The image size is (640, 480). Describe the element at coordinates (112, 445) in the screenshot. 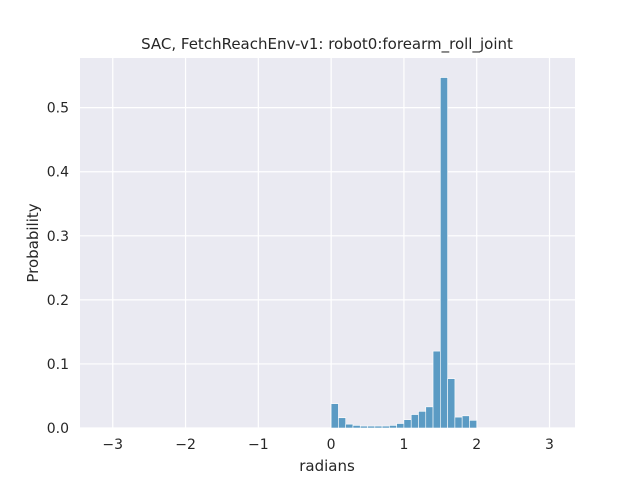

I see `x-tick-label: −3` at that location.